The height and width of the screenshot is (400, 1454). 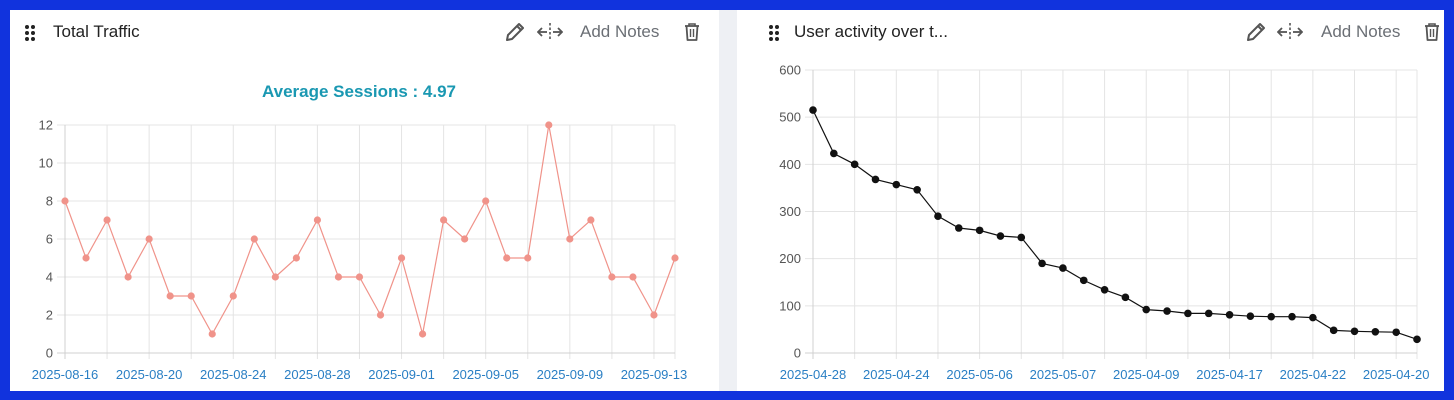 I want to click on x-tick-label: 2025-08-28, so click(x=317, y=374).